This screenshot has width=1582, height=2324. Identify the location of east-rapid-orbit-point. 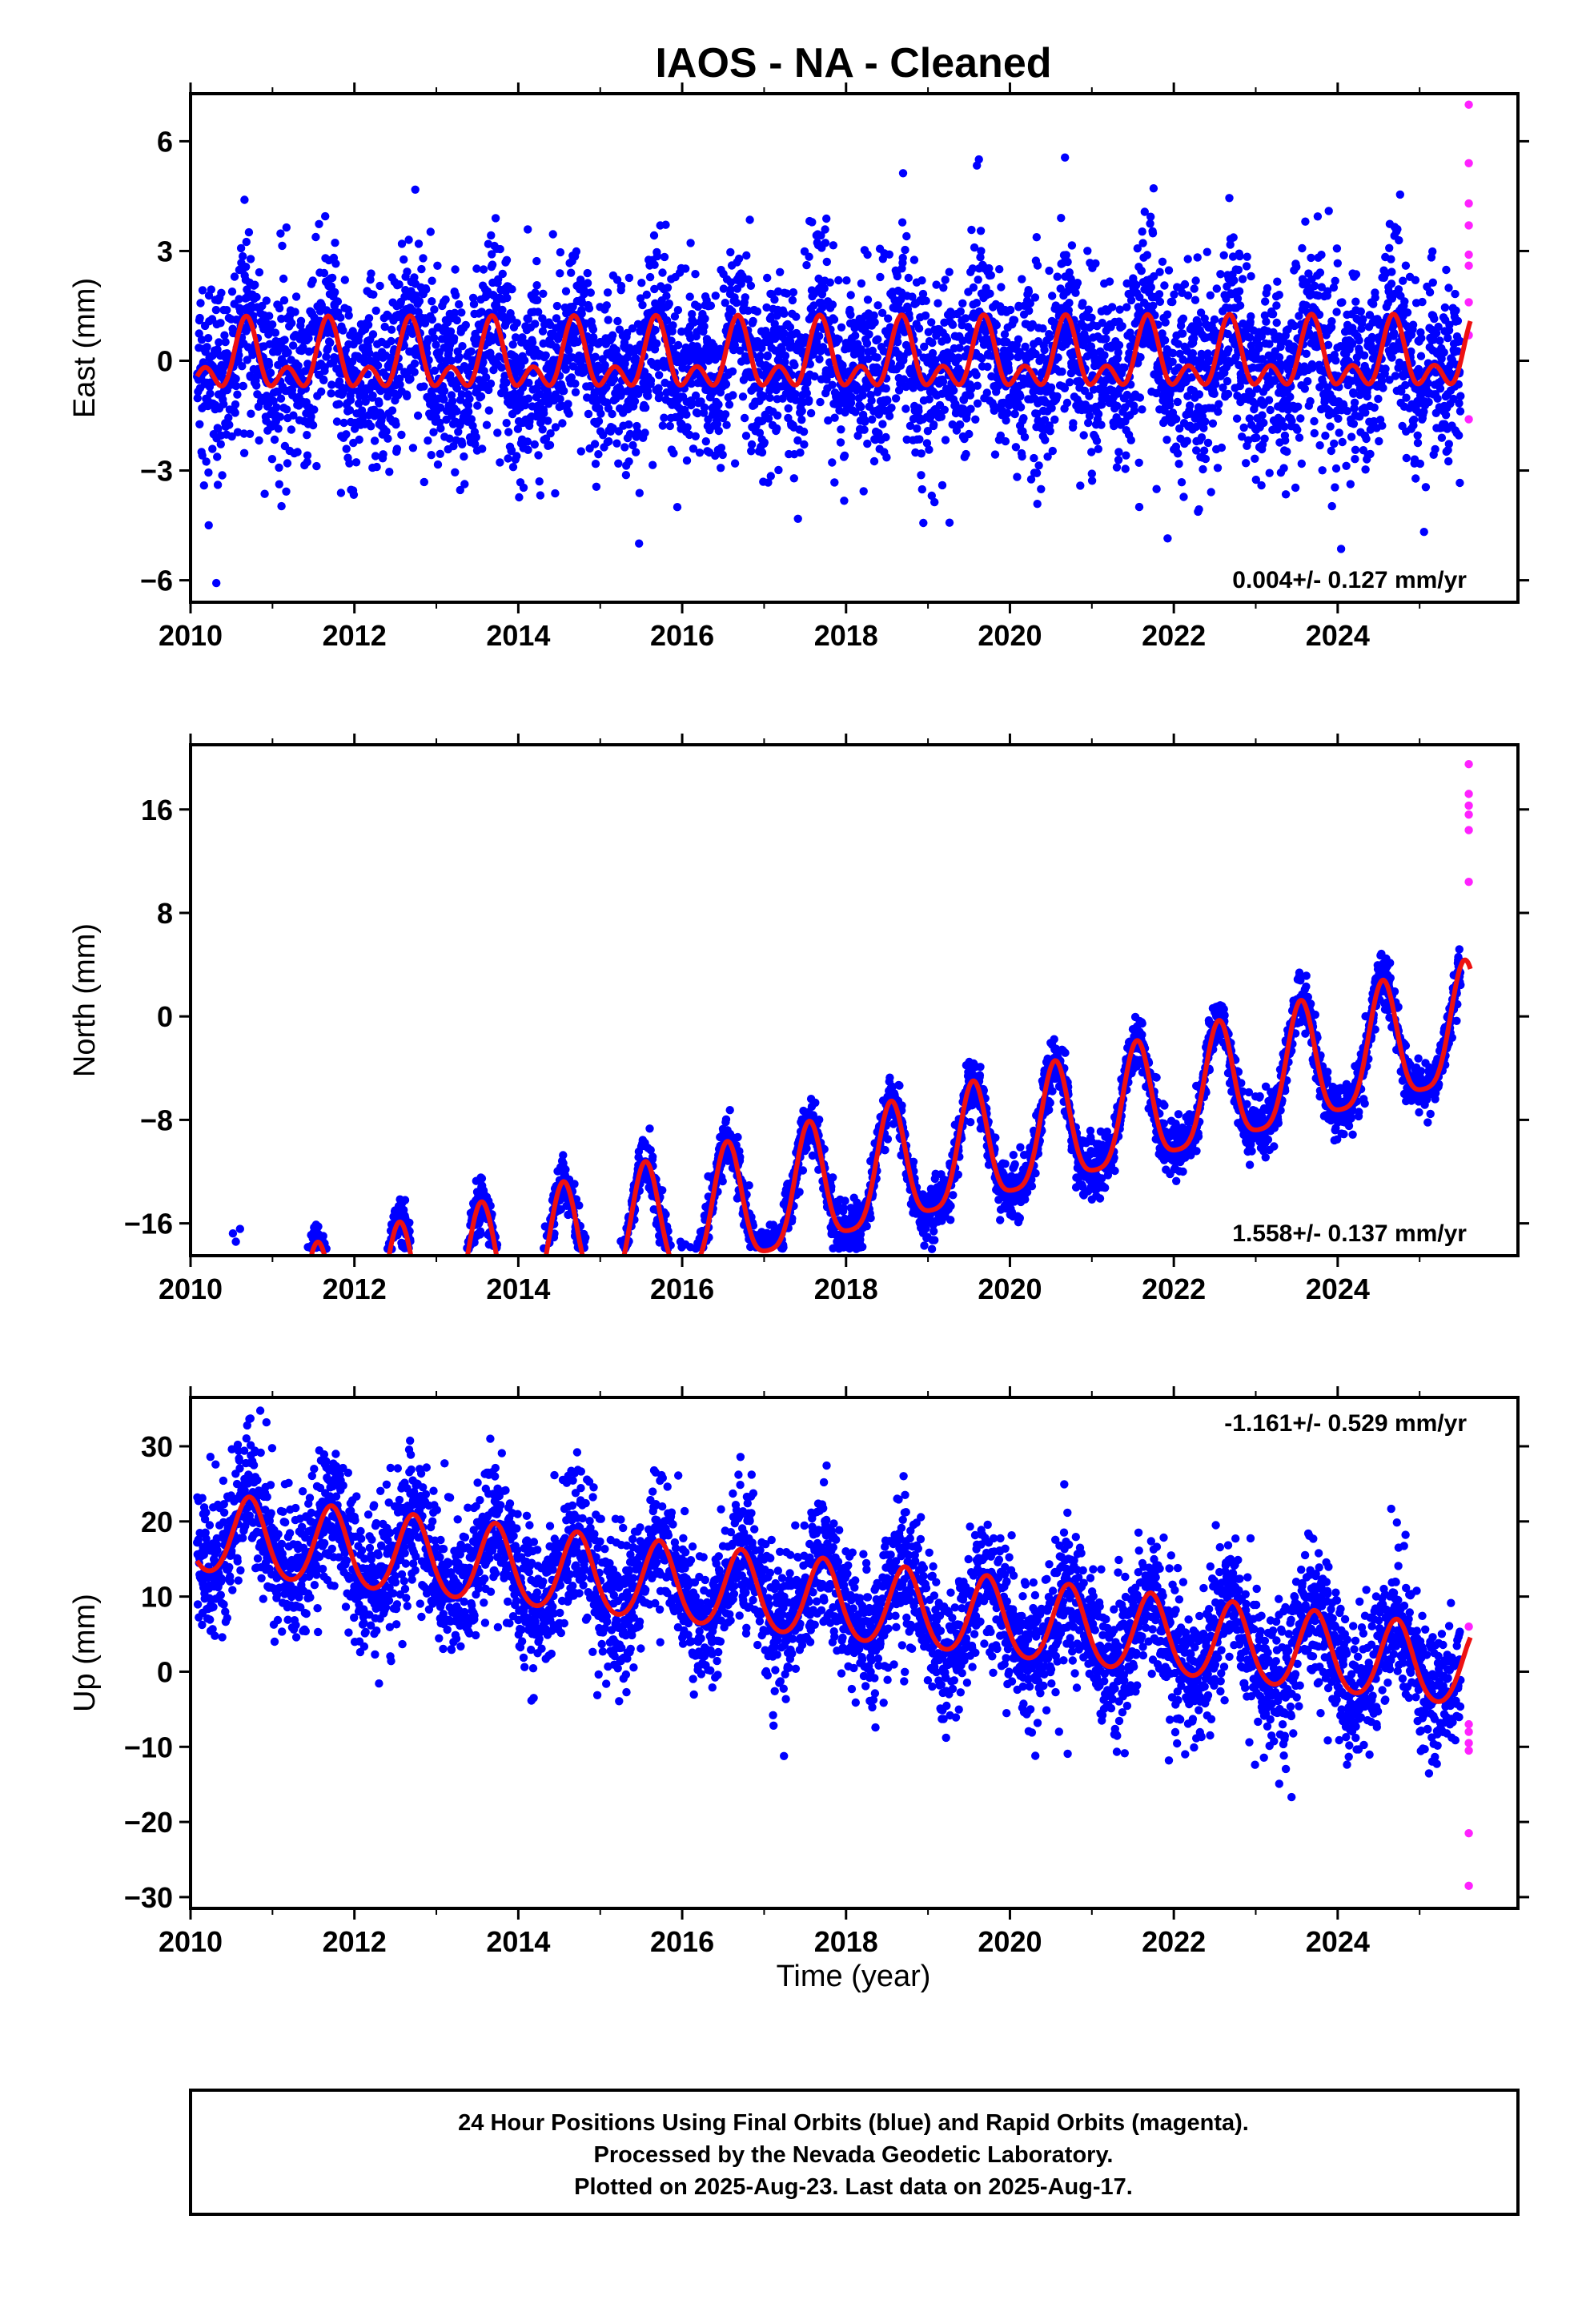
(1468, 265).